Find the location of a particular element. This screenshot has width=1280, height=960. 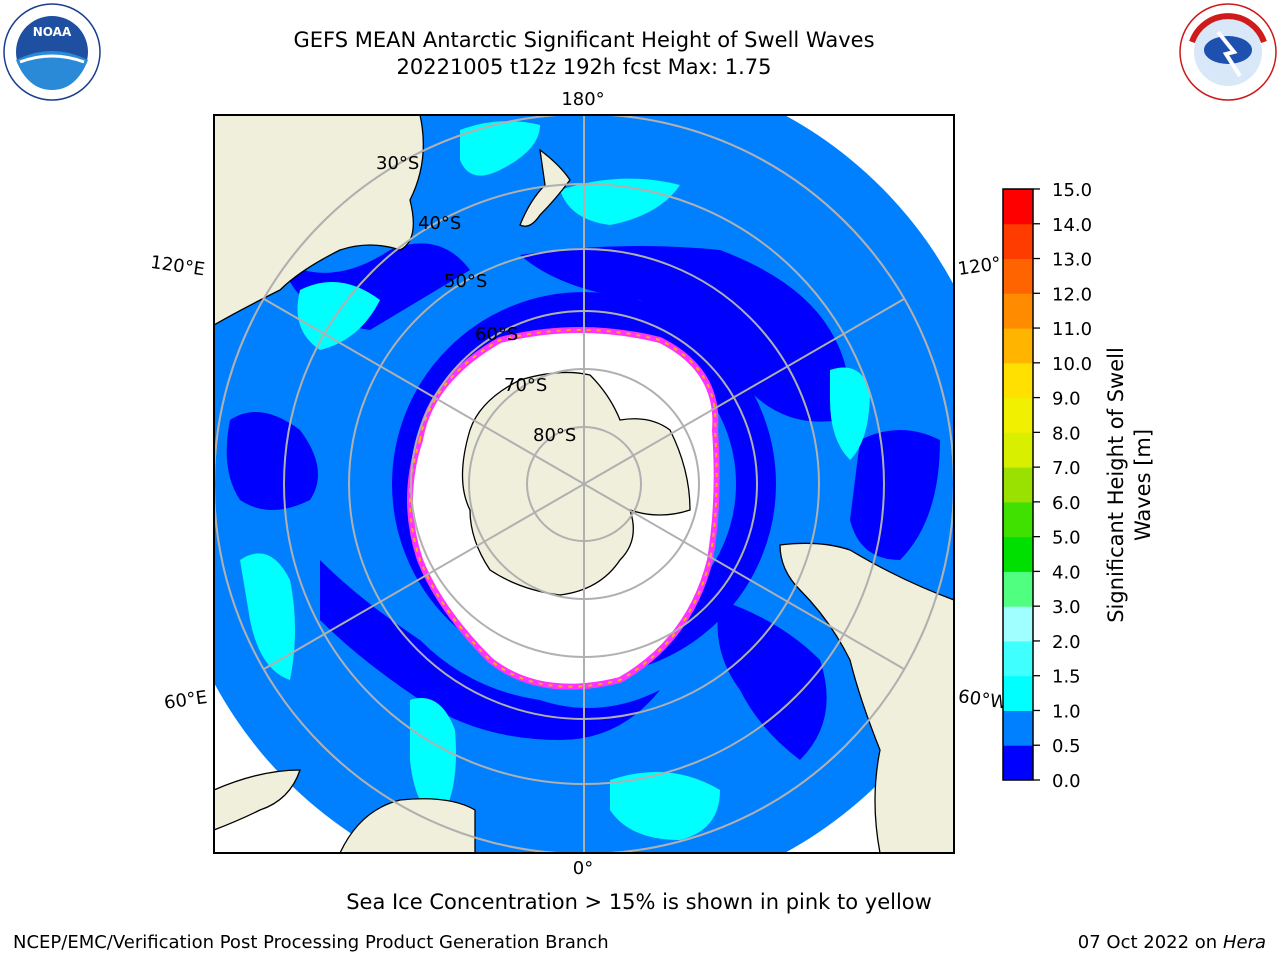

map-subtitle: 20221005 t12z 192h fcst Max: 1.75 is located at coordinates (584, 67).